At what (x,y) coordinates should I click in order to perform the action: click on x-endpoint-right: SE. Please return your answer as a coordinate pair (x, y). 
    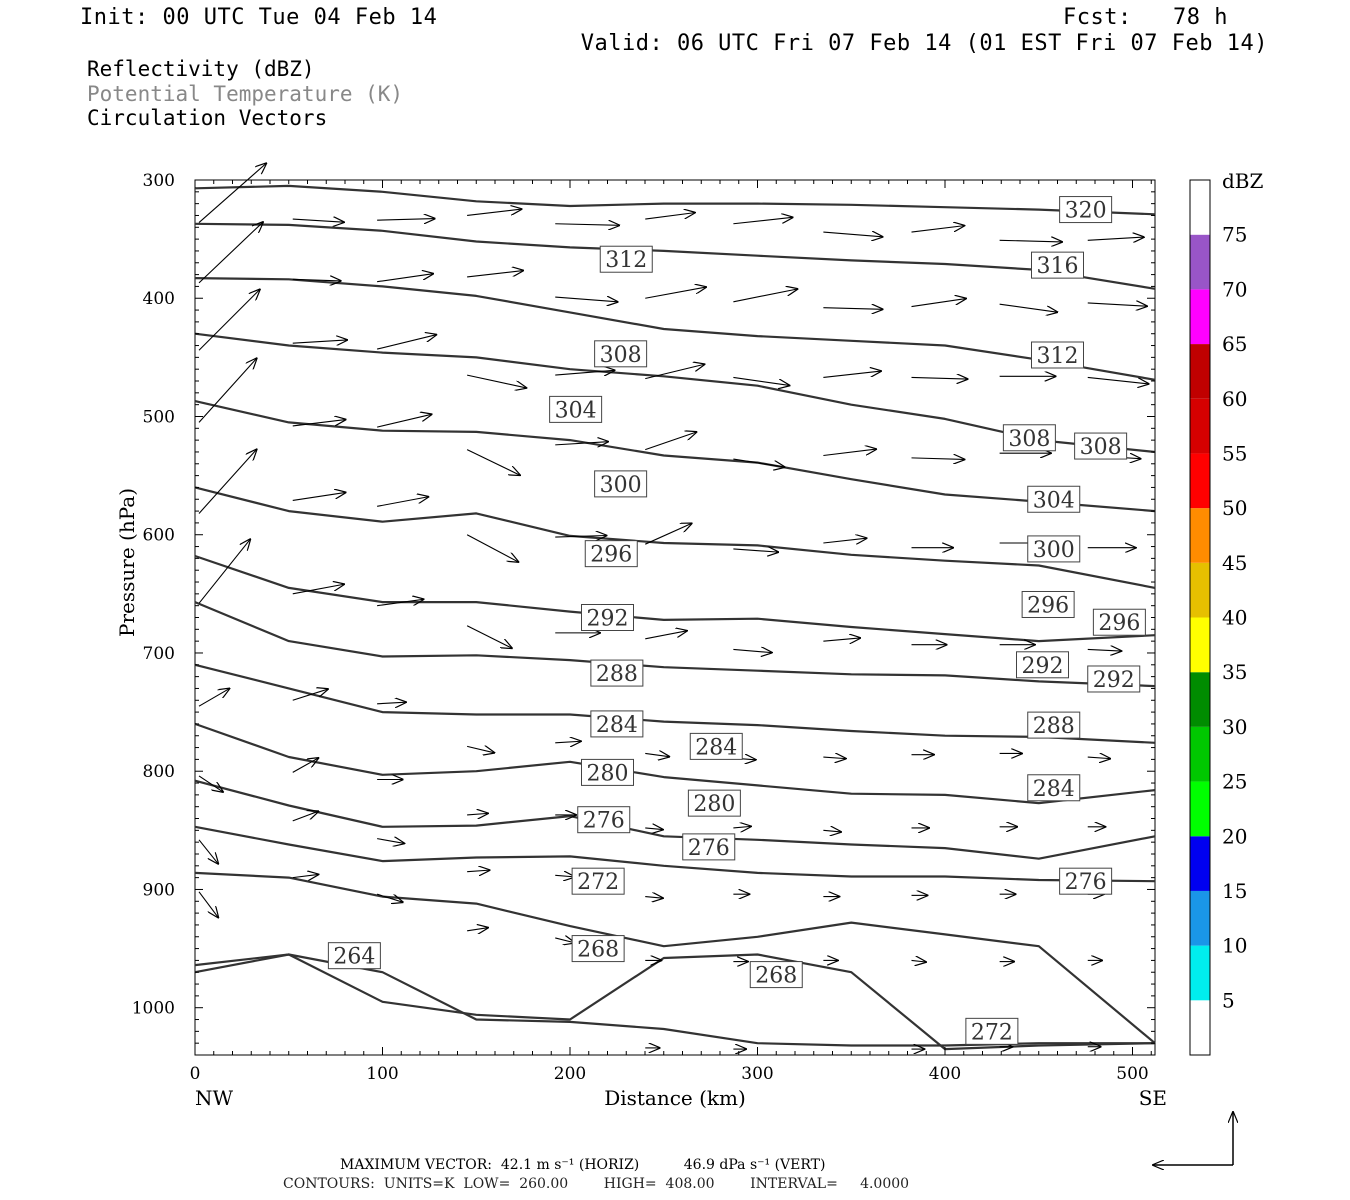
    Looking at the image, I should click on (1153, 1098).